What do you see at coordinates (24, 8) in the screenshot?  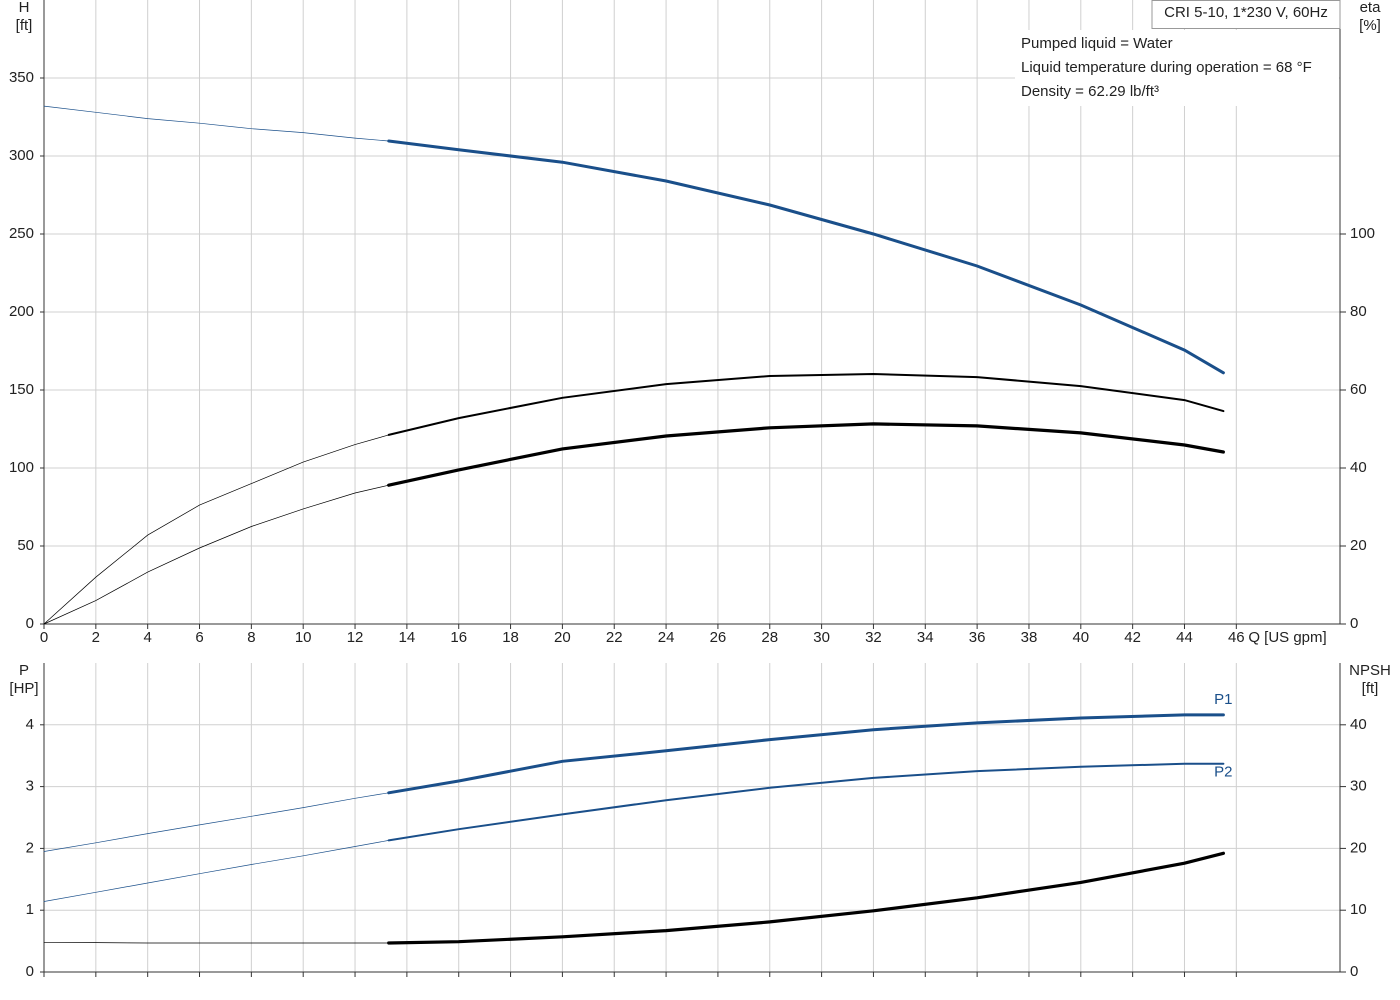 I see `y-axis-label: H` at bounding box center [24, 8].